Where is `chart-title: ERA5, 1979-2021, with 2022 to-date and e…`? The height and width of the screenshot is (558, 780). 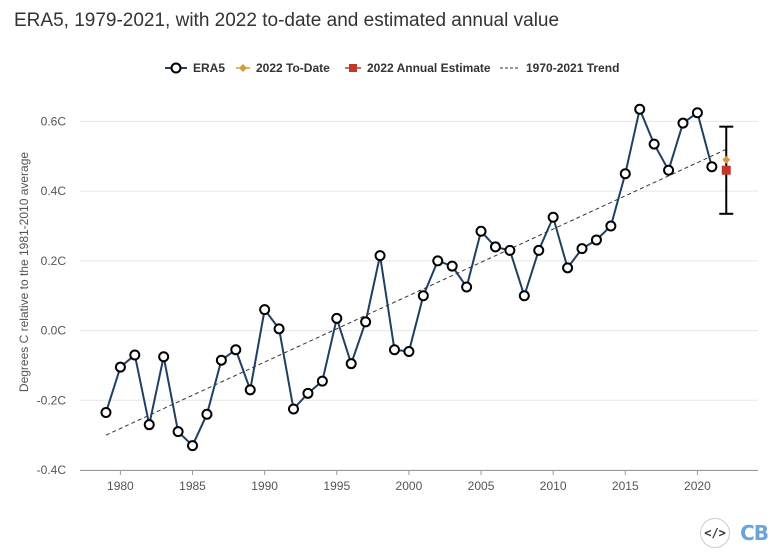
chart-title: ERA5, 1979-2021, with 2022 to-date and e… is located at coordinates (287, 20).